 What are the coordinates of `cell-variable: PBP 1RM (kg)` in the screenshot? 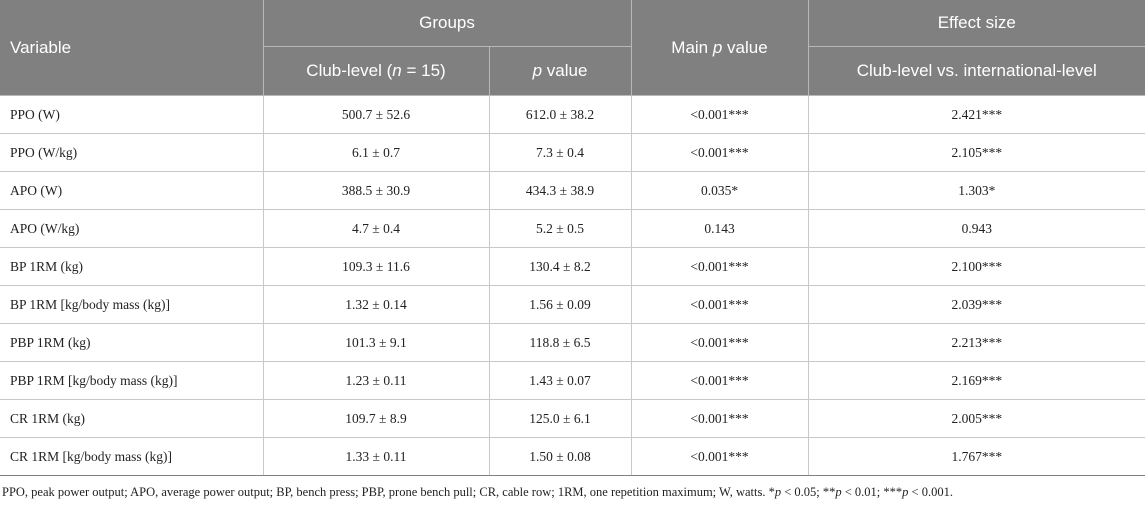 It's located at (132, 342).